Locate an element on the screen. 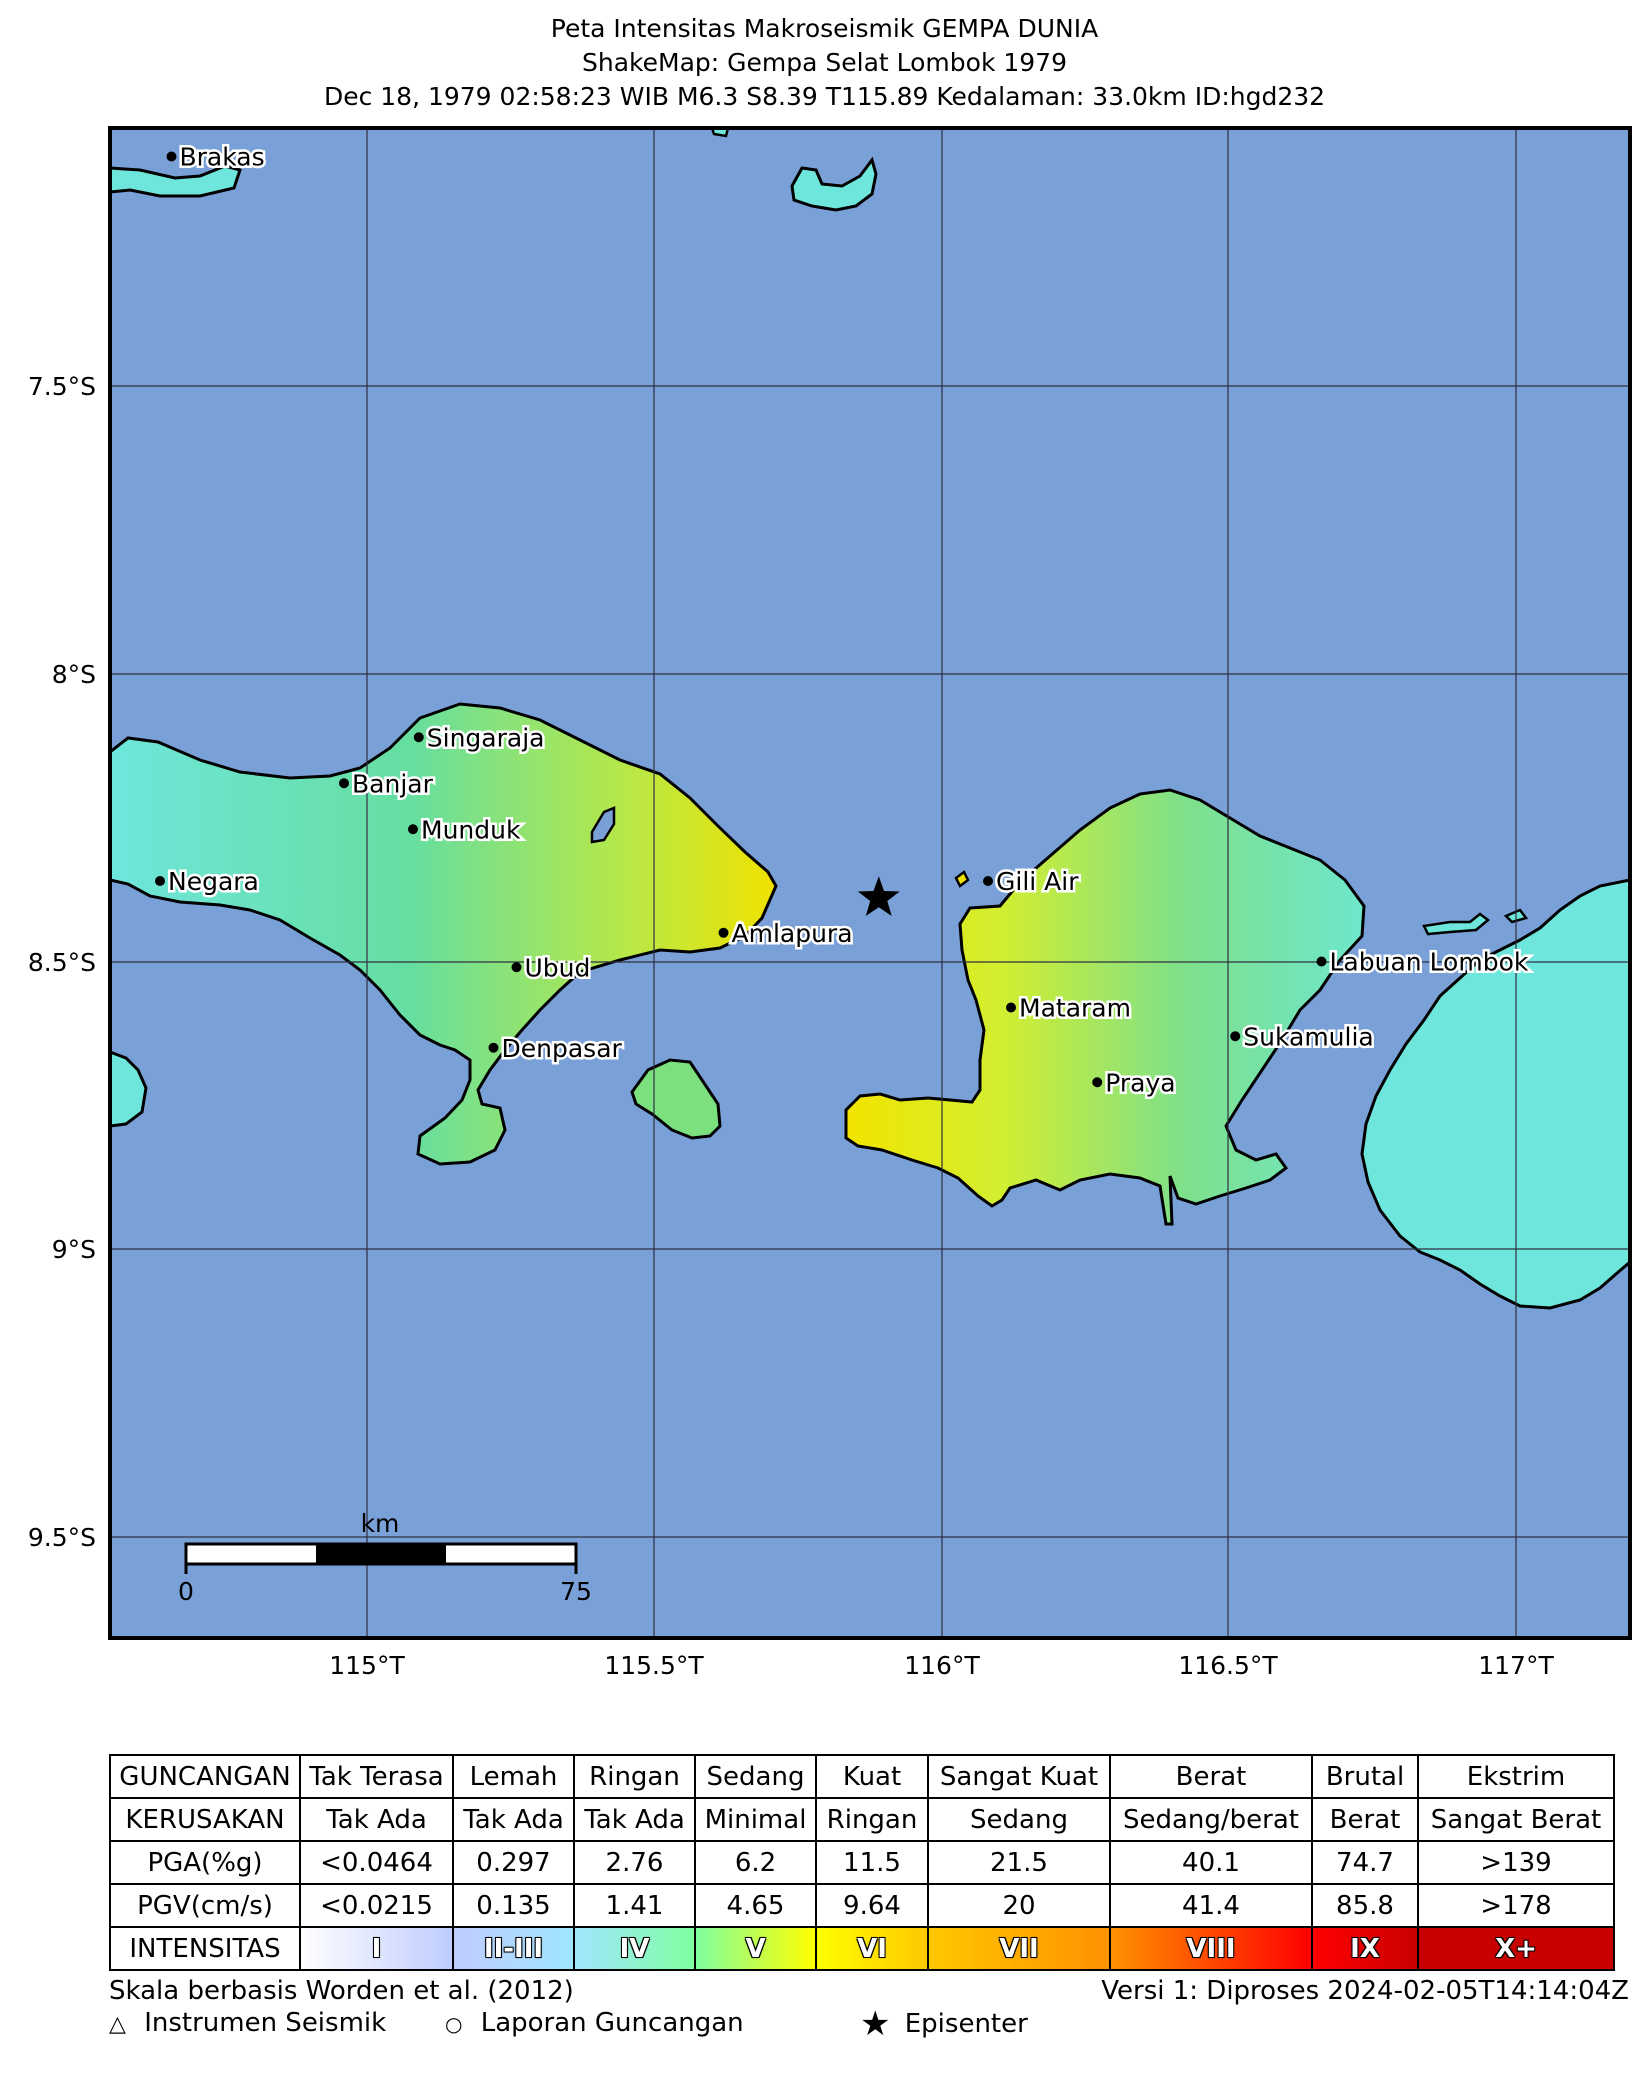  city-label: Brakas is located at coordinates (222, 157).